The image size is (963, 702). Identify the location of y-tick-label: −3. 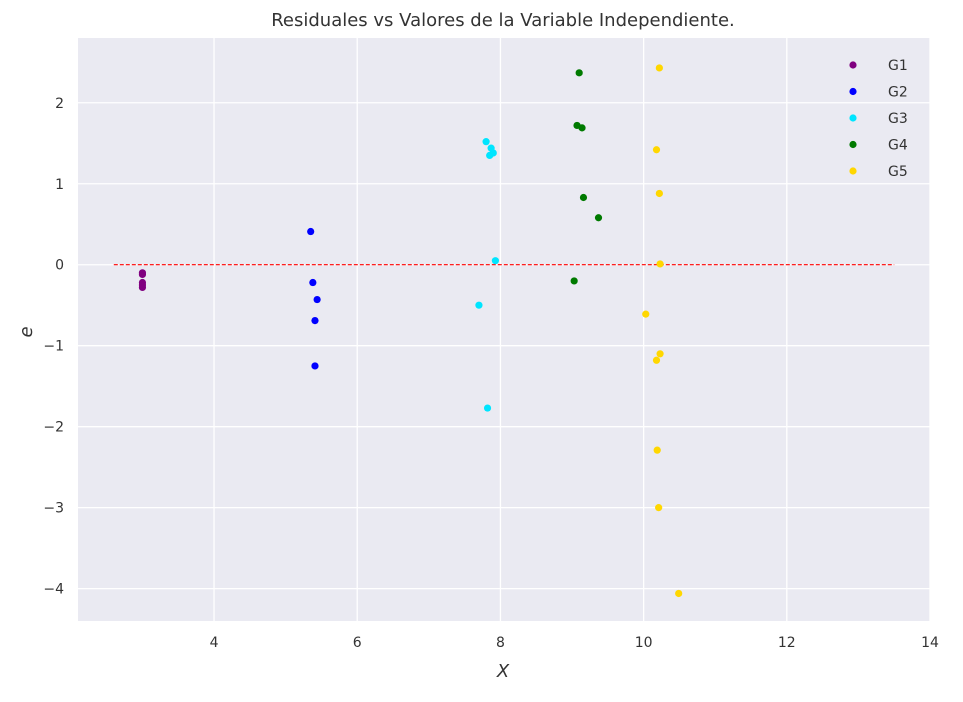
(53, 509).